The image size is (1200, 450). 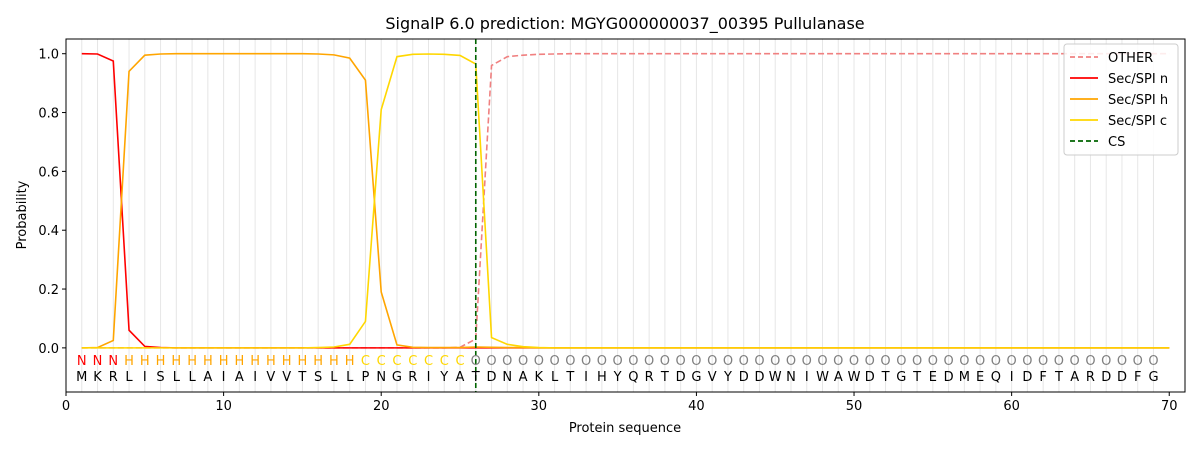 I want to click on residue-label: Q, so click(x=633, y=377).